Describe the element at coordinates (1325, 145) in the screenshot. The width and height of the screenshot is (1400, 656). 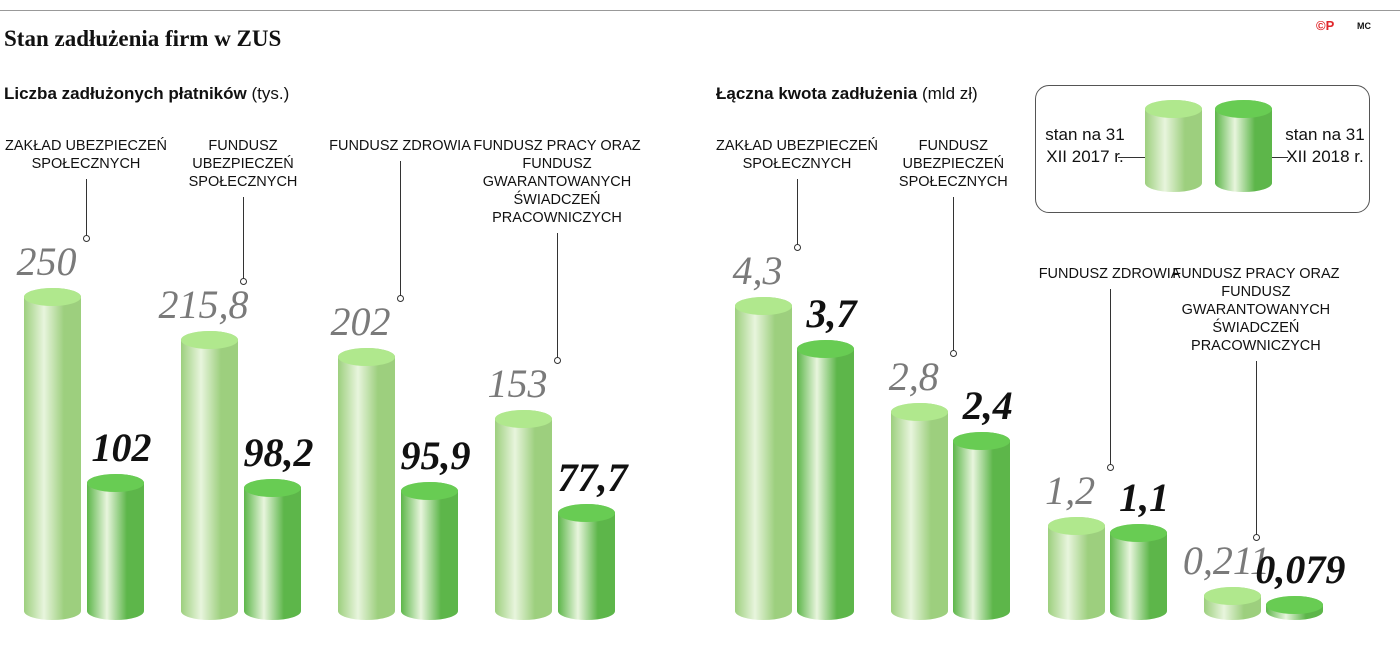
I see `legend-label: stan na 31 XII 2018 r.` at that location.